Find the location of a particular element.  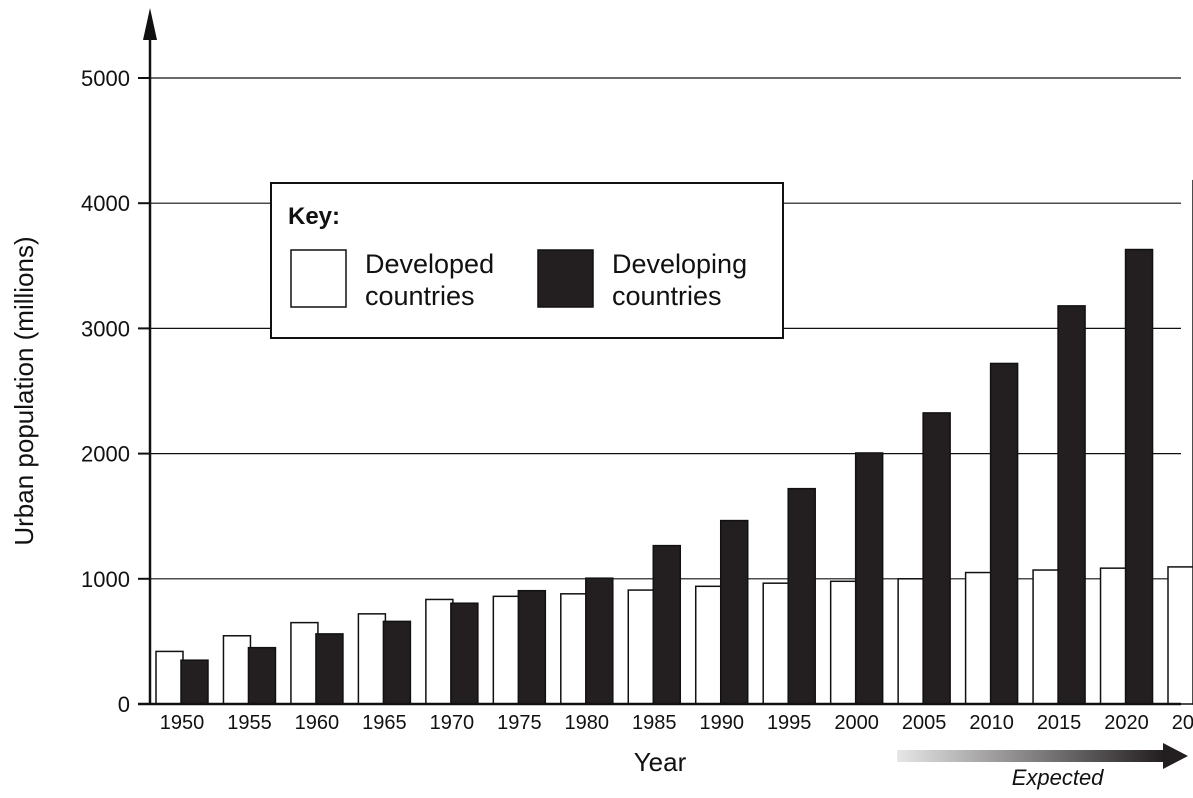

x-tick-label: 2020 is located at coordinates (1126, 723).